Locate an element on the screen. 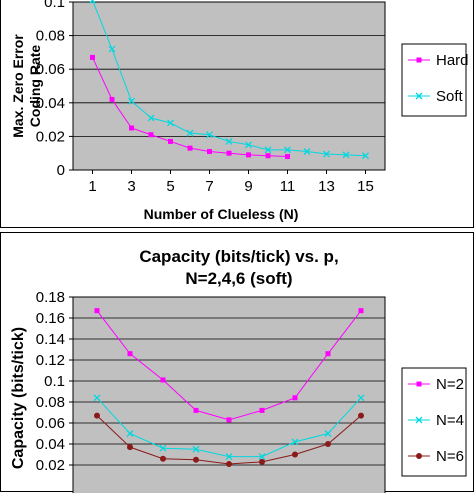 The width and height of the screenshot is (474, 493). x-tick-label: 1 is located at coordinates (92, 186).